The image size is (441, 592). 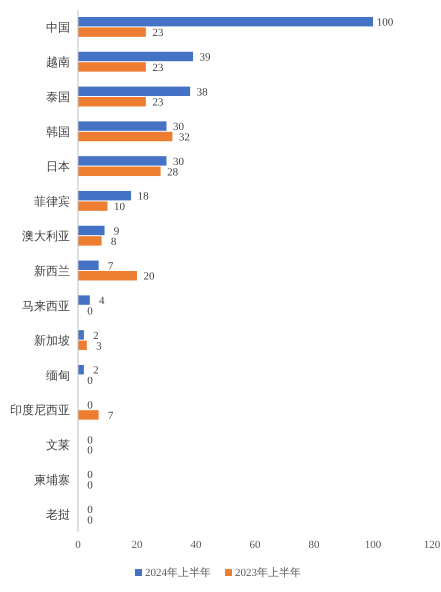 I want to click on y-tick-label: 文莱, so click(x=58, y=445).